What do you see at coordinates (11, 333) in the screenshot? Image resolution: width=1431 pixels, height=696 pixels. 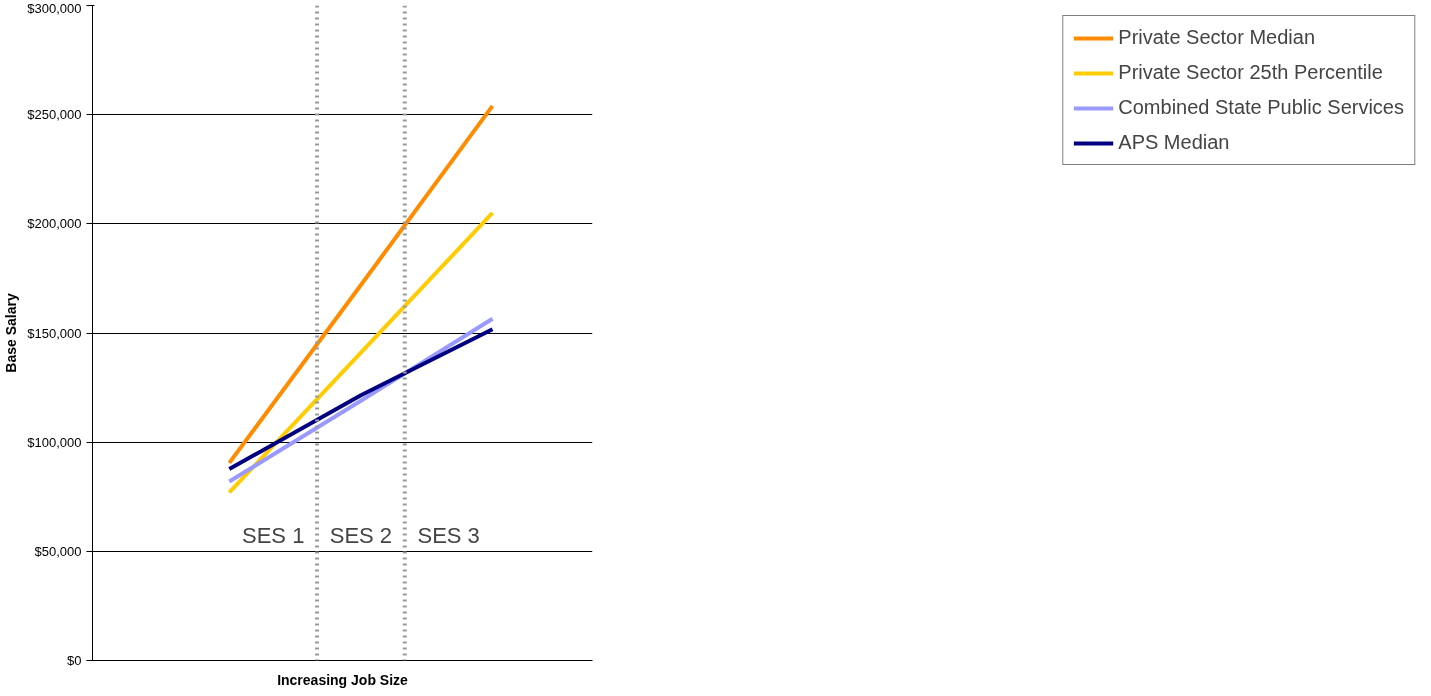 I see `y-axis-title: Base Salary` at bounding box center [11, 333].